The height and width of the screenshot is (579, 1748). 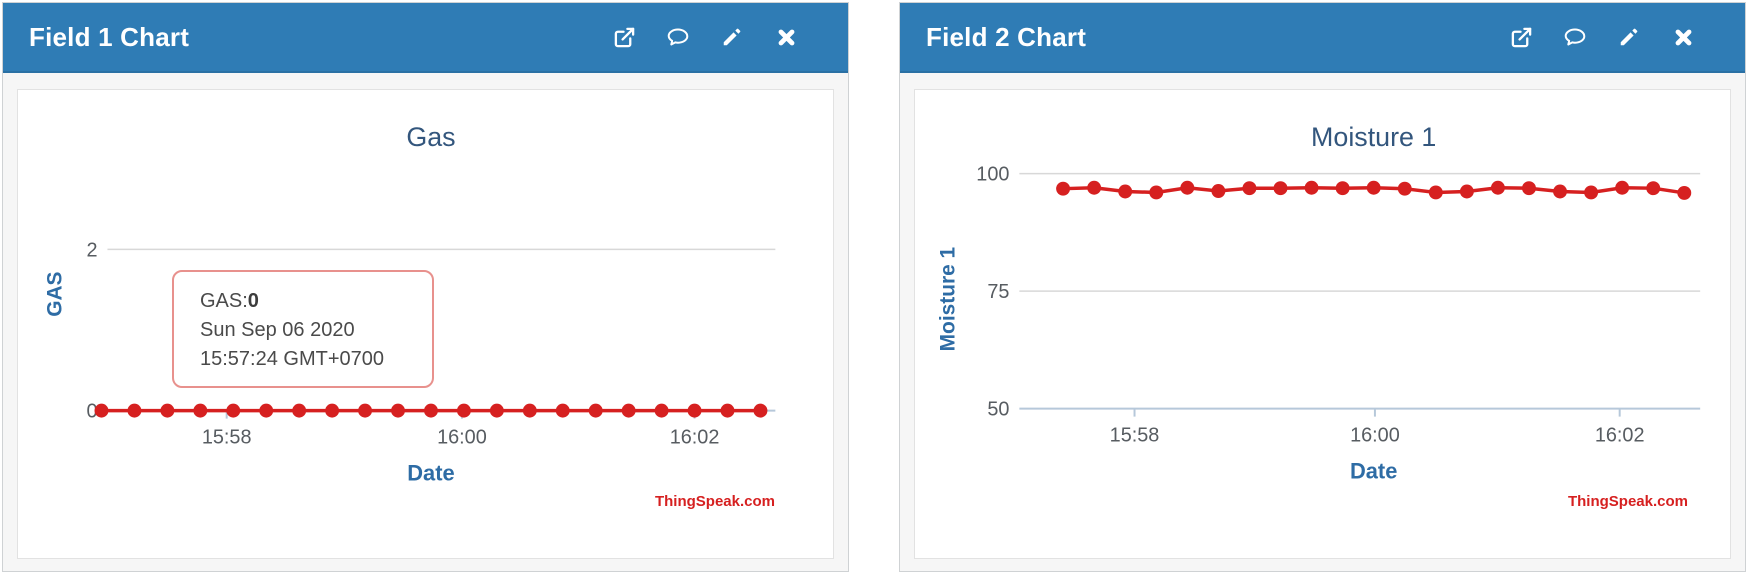 I want to click on svg-text: GAS, so click(x=55, y=293).